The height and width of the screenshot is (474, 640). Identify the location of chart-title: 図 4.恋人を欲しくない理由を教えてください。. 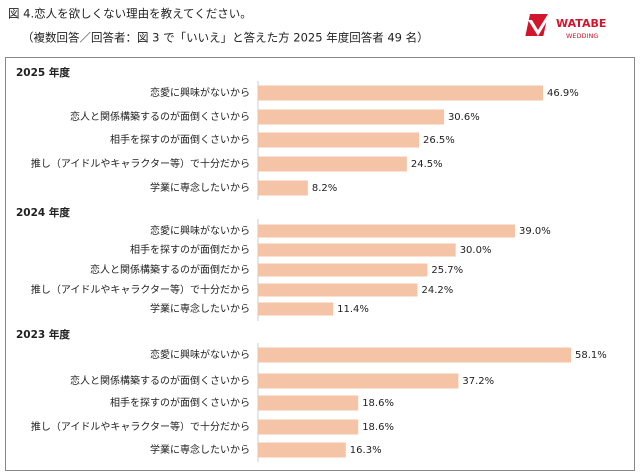
(130, 14).